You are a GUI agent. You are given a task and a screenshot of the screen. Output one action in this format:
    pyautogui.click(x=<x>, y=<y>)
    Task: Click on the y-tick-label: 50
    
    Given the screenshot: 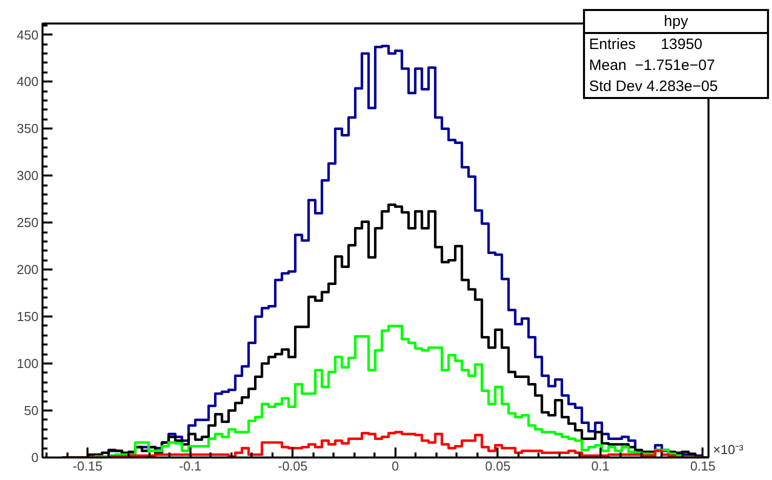 What is the action you would take?
    pyautogui.click(x=31, y=410)
    